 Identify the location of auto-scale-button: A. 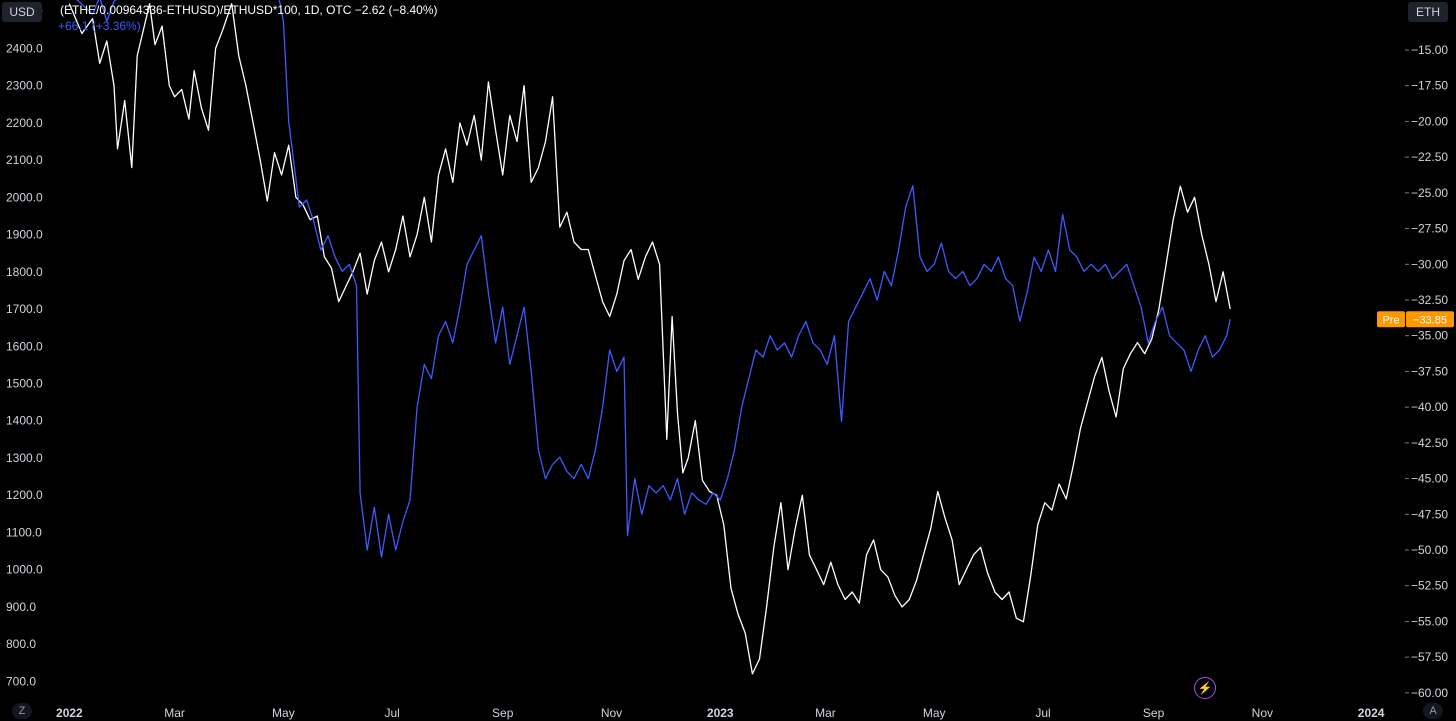
(1433, 711).